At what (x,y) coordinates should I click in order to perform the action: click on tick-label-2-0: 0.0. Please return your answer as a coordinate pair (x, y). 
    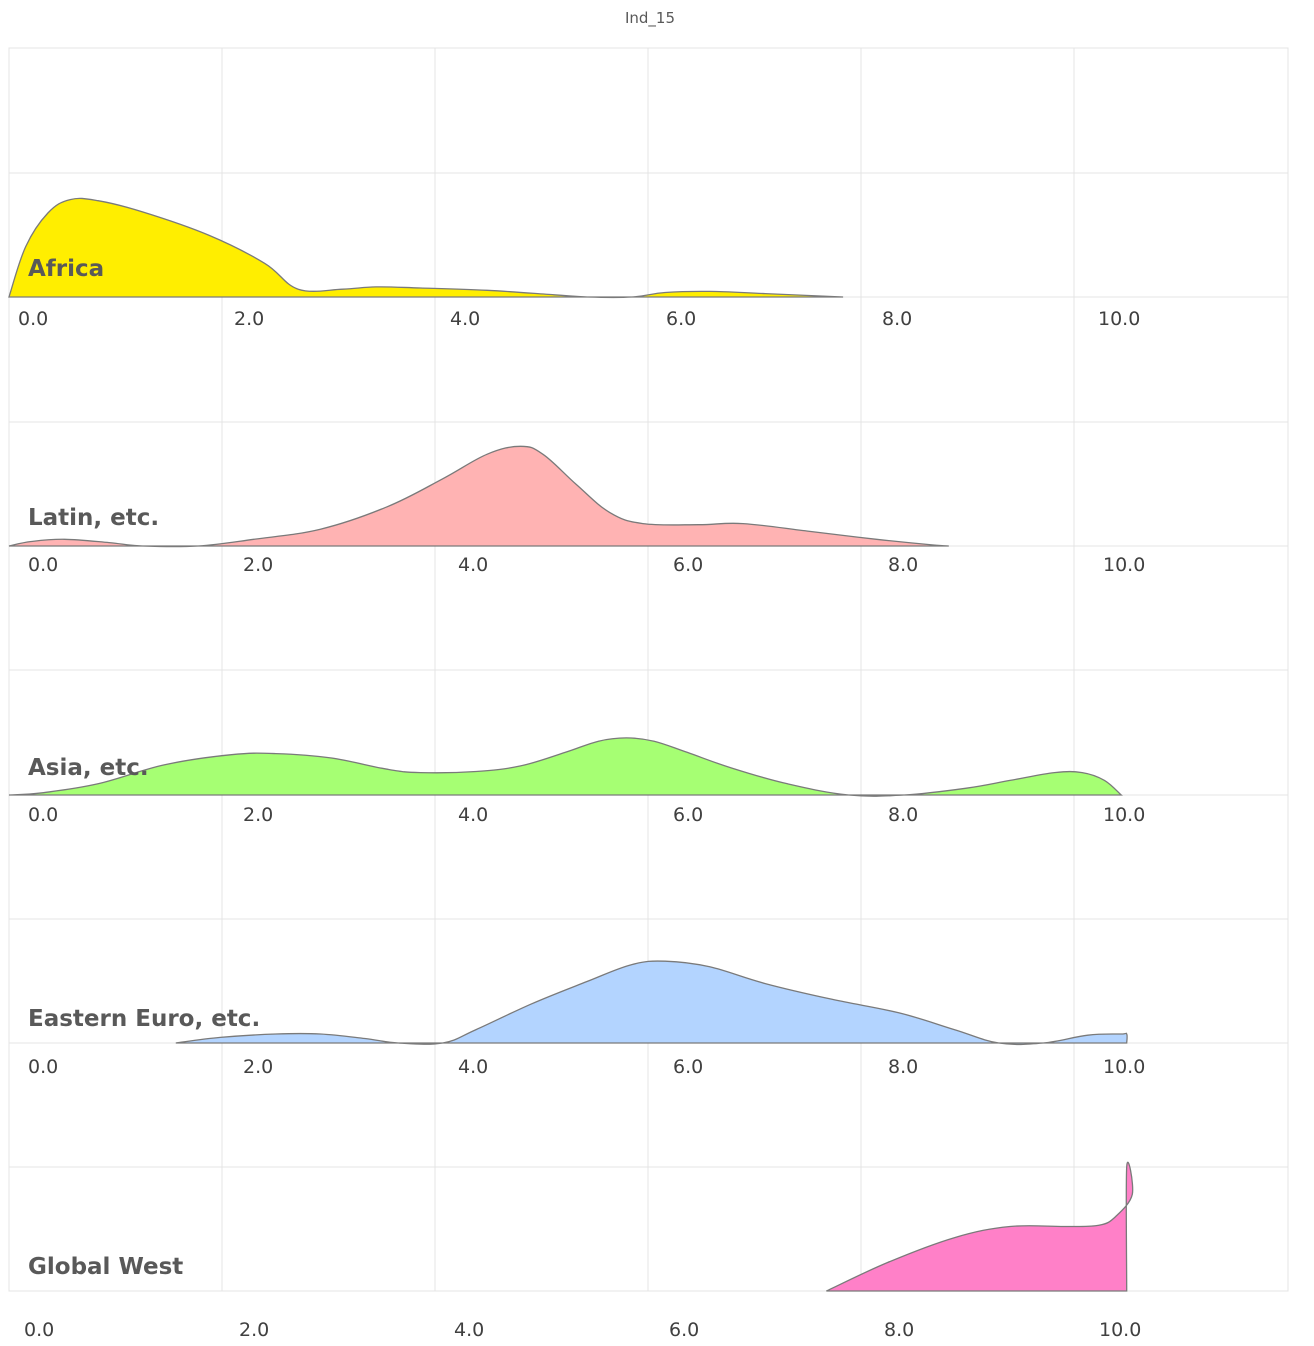
    Looking at the image, I should click on (43, 815).